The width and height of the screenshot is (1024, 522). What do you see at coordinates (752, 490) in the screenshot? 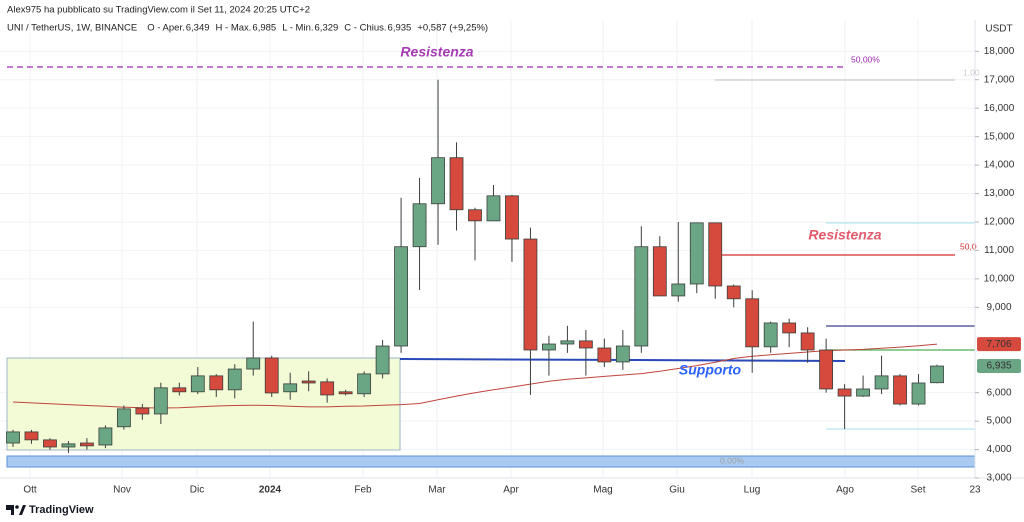
I see `x-tick-label: Lug` at bounding box center [752, 490].